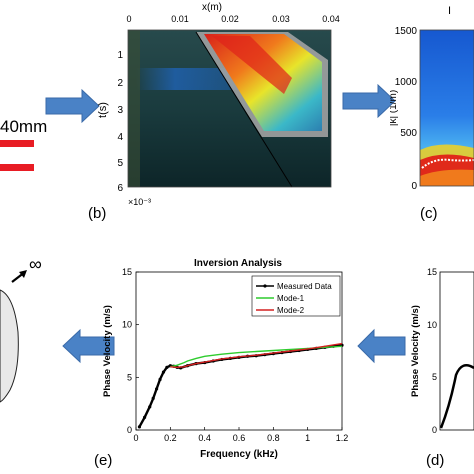 The height and width of the screenshot is (474, 474). Describe the element at coordinates (120, 137) in the screenshot. I see `panel-b-y-tick: 4` at that location.